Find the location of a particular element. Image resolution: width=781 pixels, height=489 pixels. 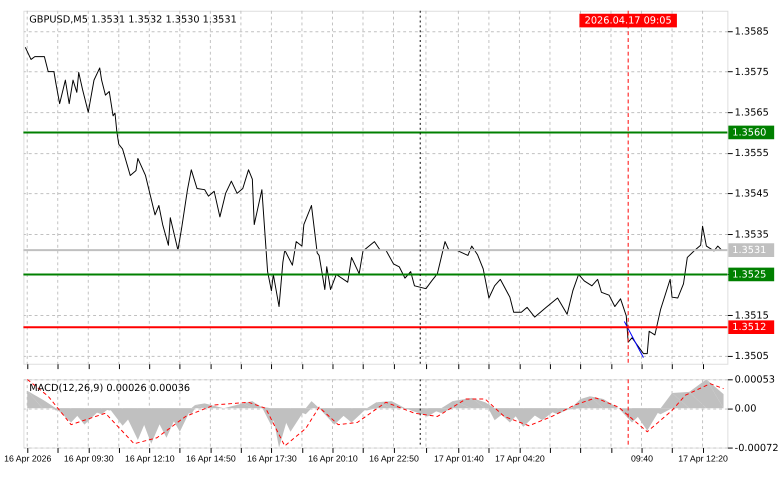

y-tick-label: 1.3555 is located at coordinates (751, 154).